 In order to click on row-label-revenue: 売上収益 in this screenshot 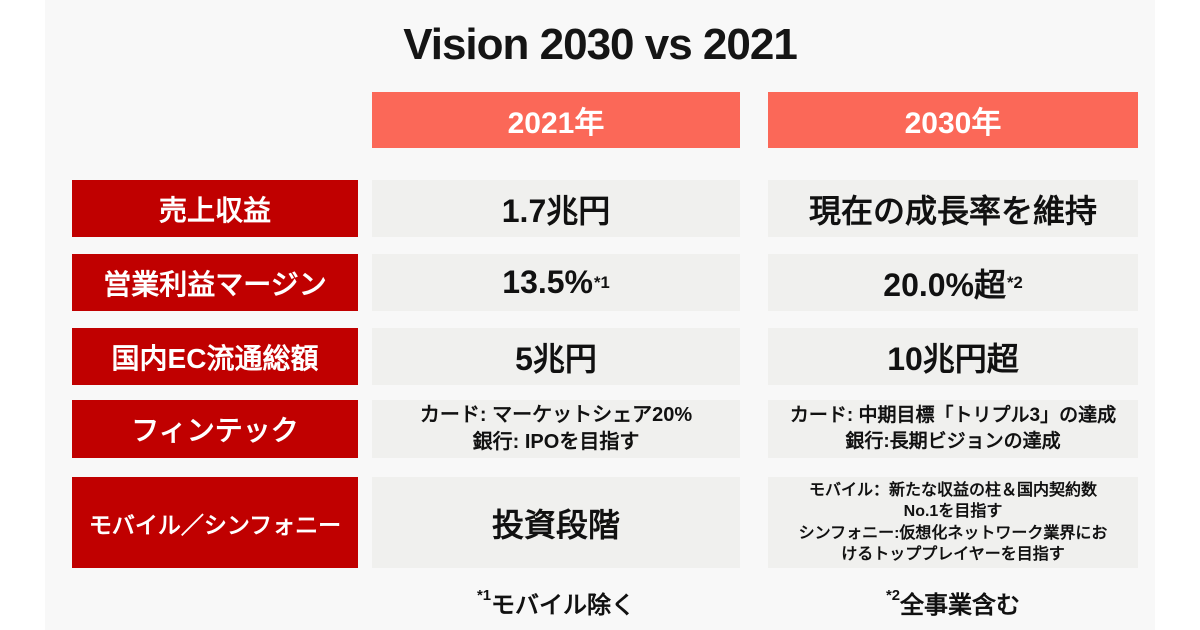, I will do `click(215, 208)`.